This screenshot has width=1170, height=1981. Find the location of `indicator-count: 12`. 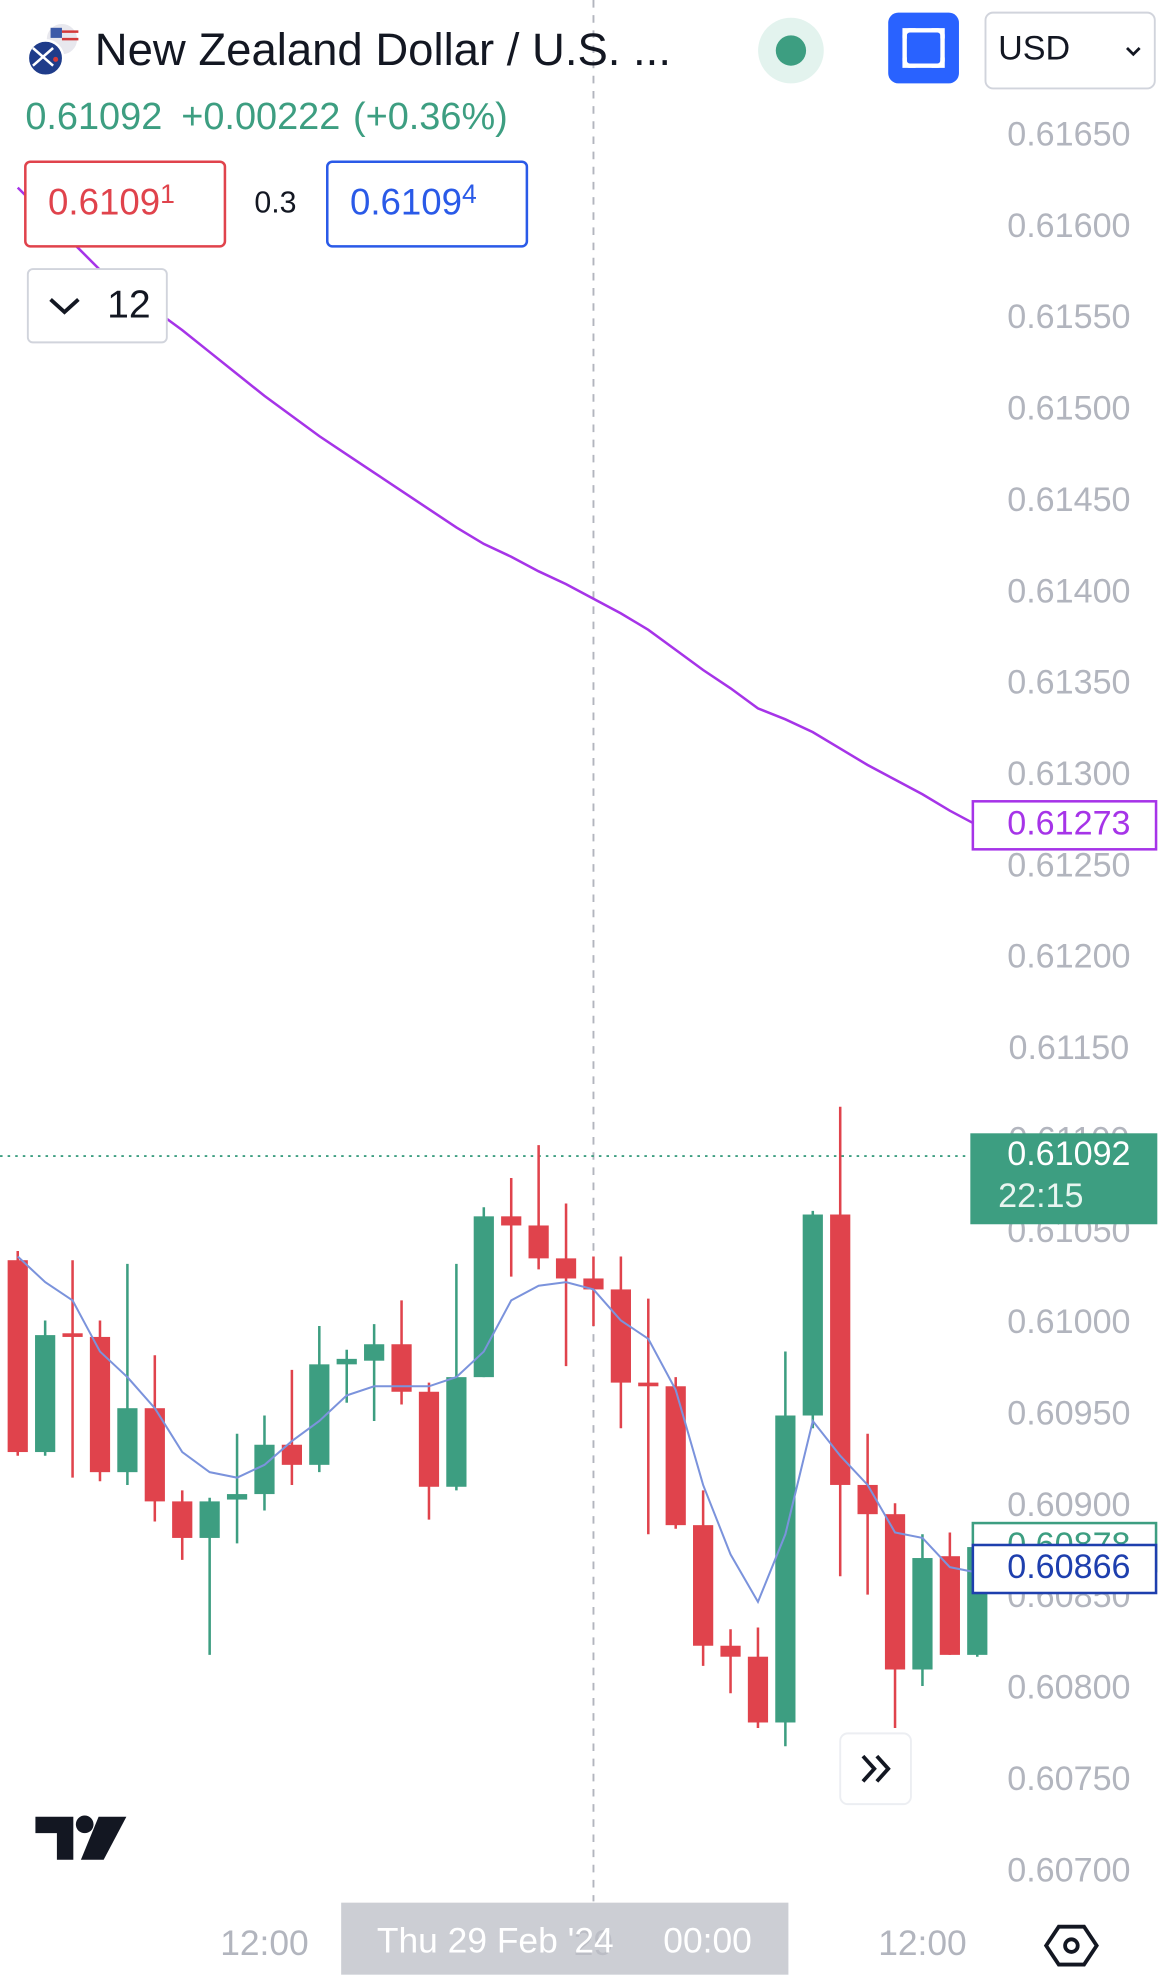

indicator-count: 12 is located at coordinates (129, 304).